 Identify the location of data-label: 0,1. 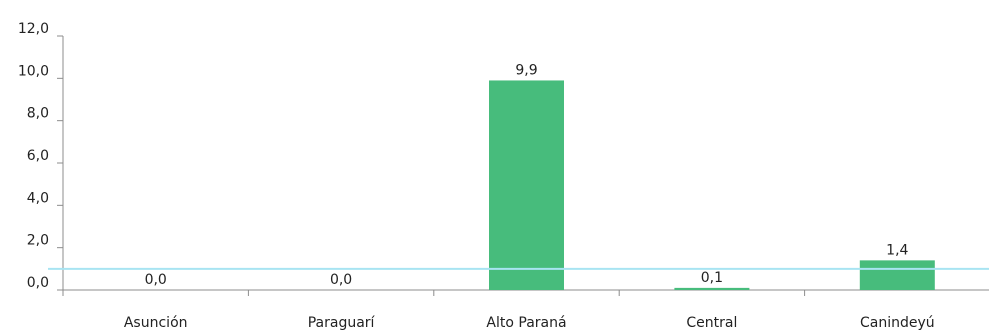
(712, 278).